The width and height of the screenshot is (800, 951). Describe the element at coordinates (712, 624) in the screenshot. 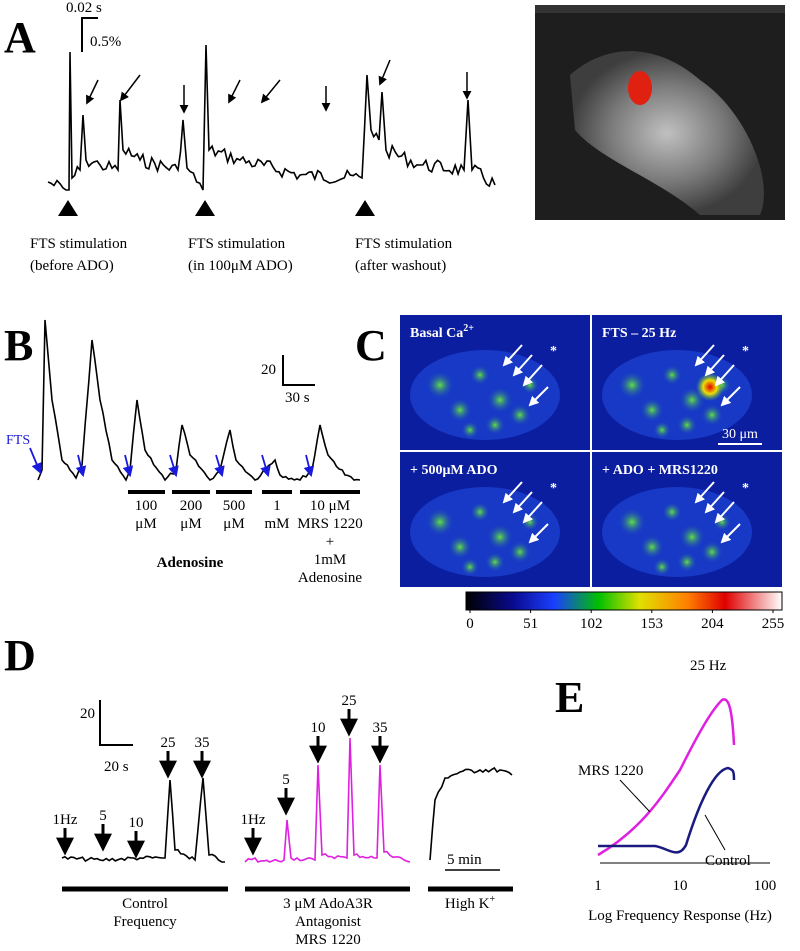

I see `colorbar-tick-label: 204` at that location.